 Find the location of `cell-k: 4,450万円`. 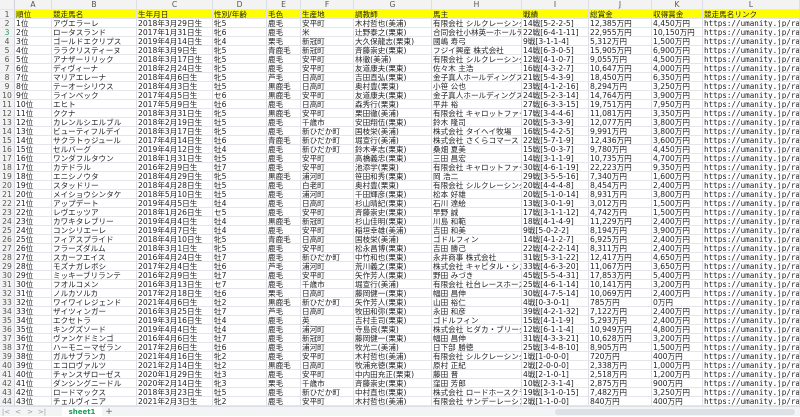

cell-k: 4,450万円 is located at coordinates (677, 23).